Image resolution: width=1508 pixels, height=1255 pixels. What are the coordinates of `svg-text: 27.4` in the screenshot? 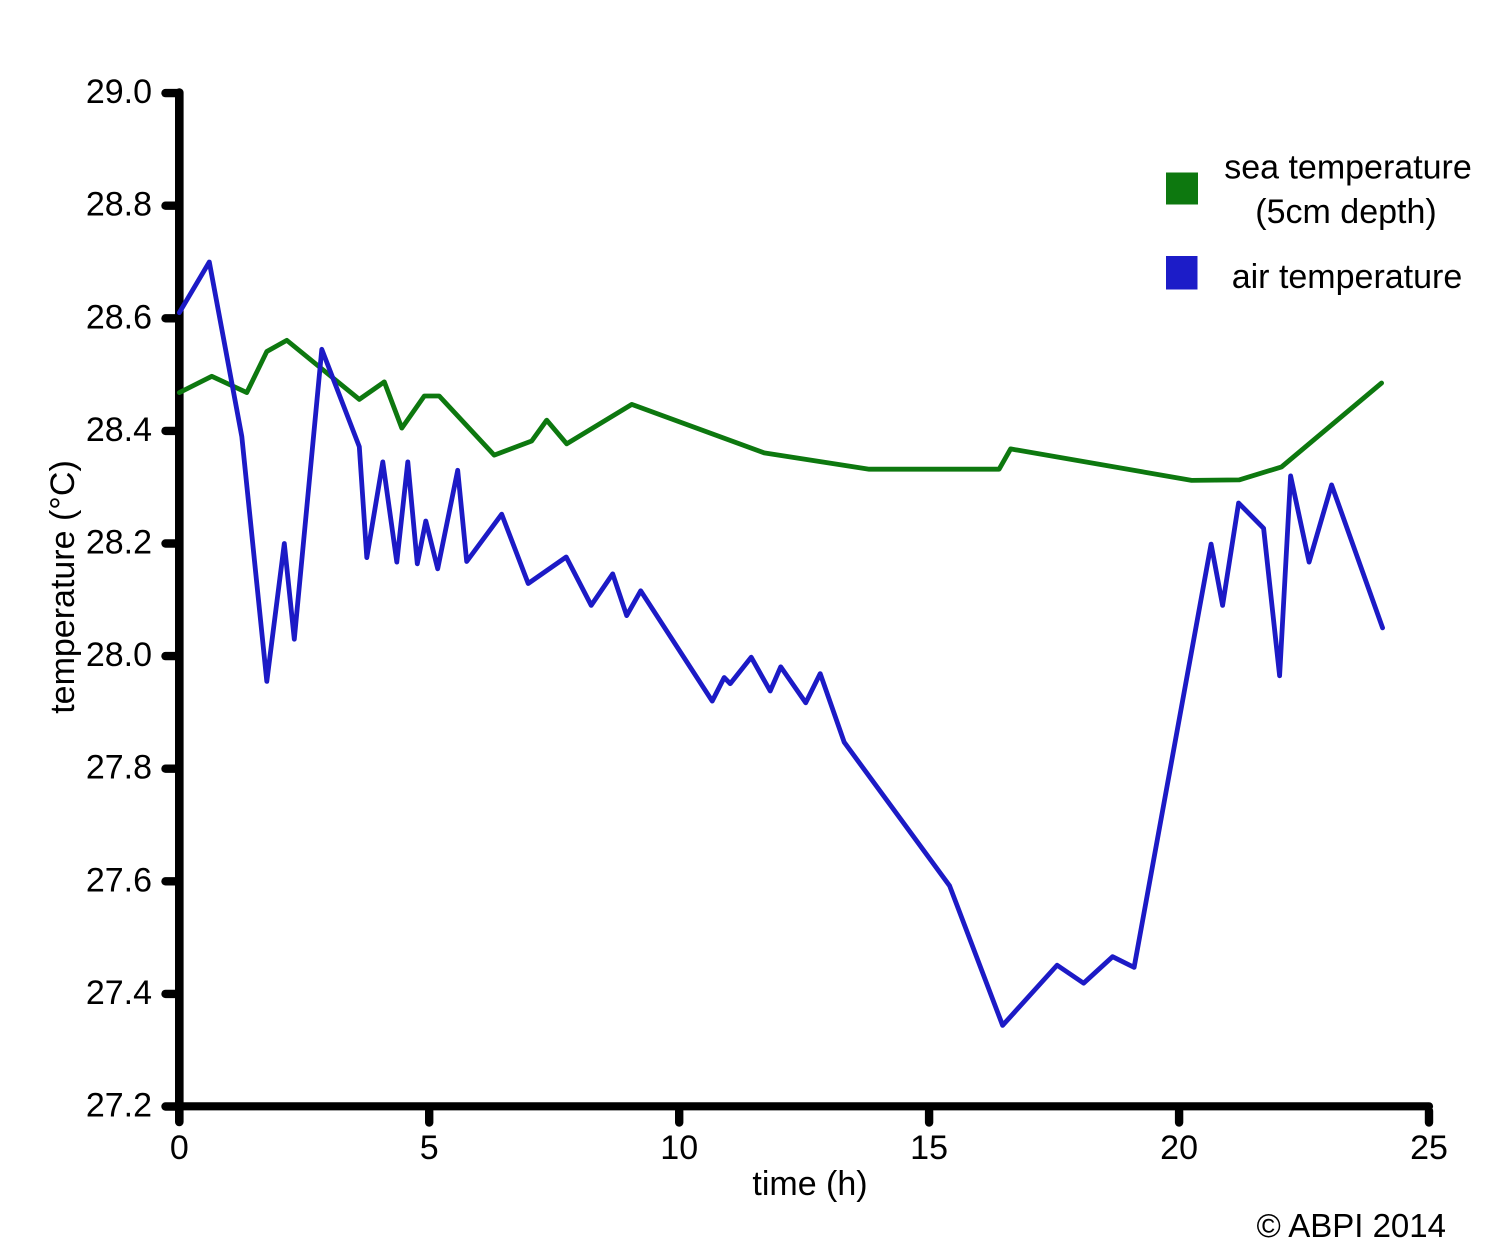 It's located at (119, 993).